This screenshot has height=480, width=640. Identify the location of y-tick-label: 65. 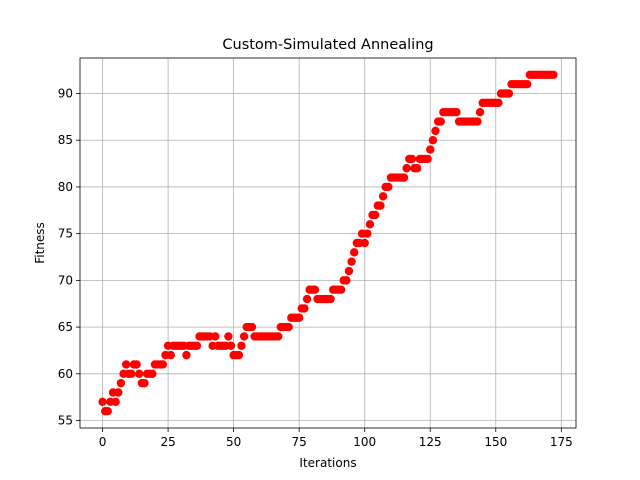
(65, 327).